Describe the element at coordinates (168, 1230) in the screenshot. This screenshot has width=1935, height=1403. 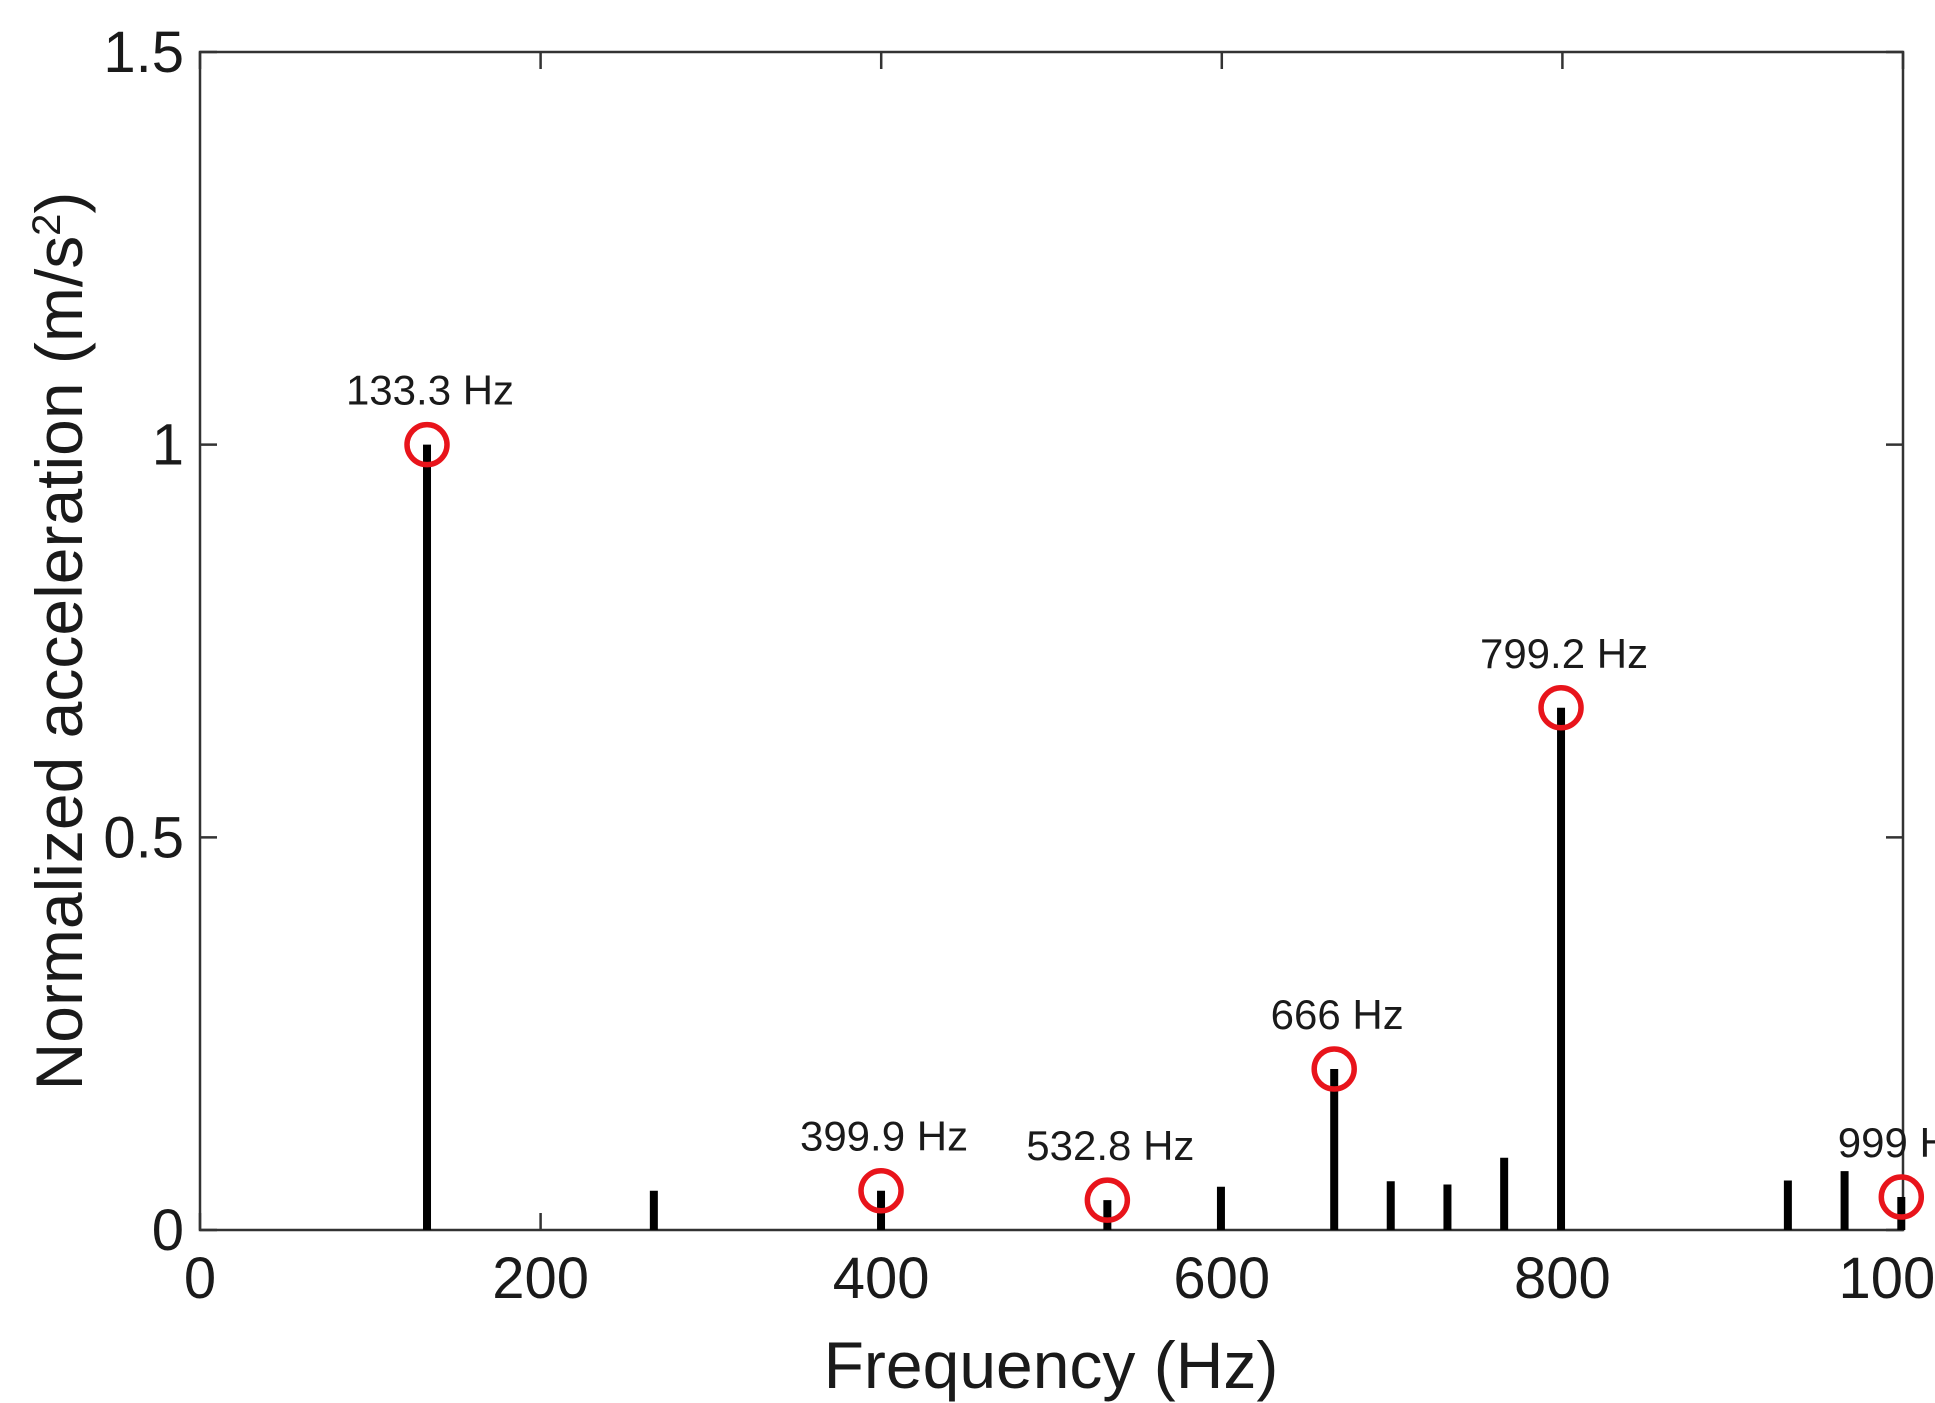
I see `y-tick-label: 0` at that location.